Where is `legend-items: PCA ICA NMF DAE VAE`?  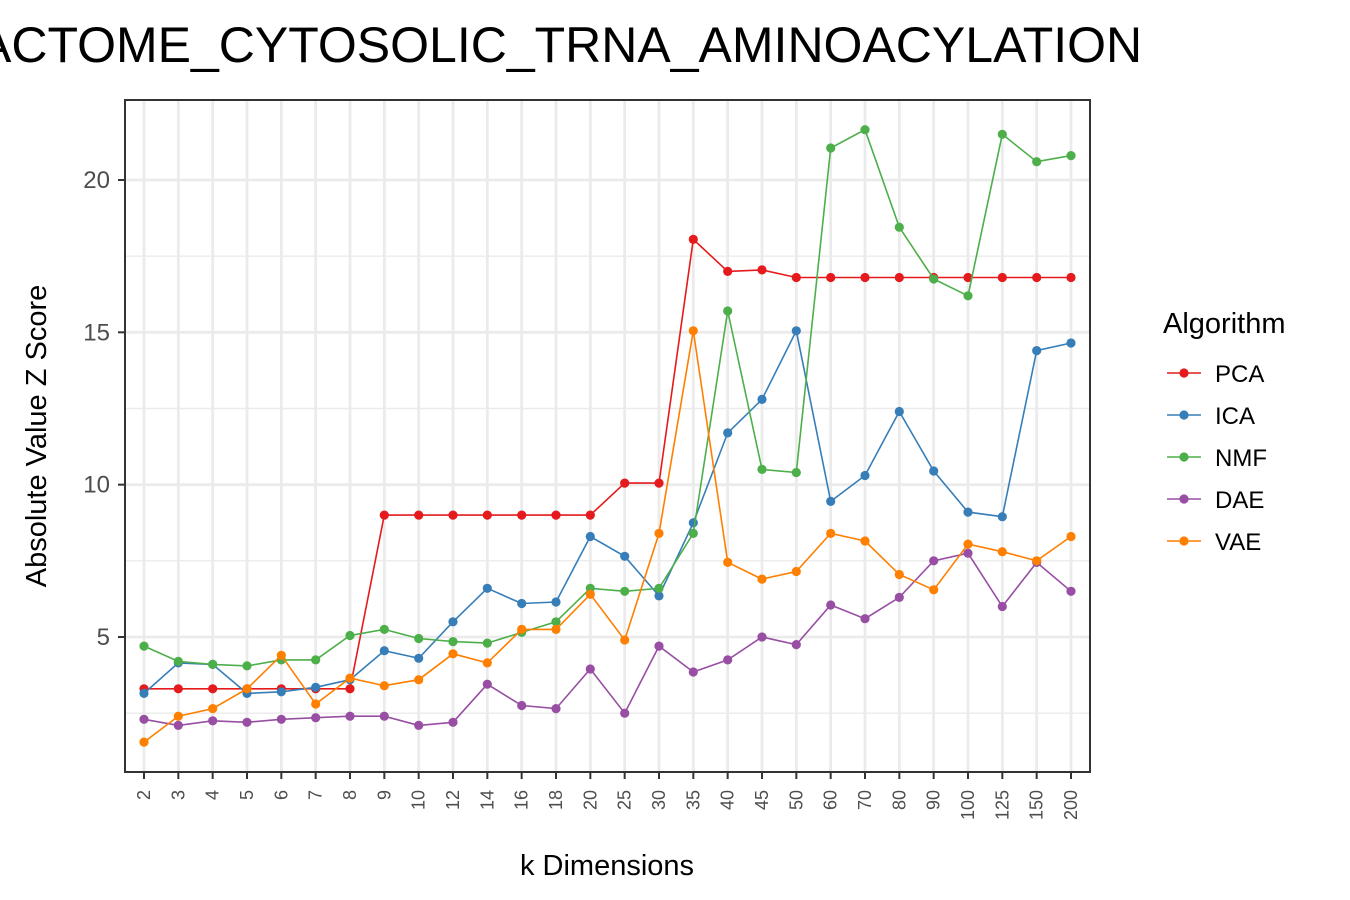 legend-items: PCA ICA NMF DAE VAE is located at coordinates (1217, 458).